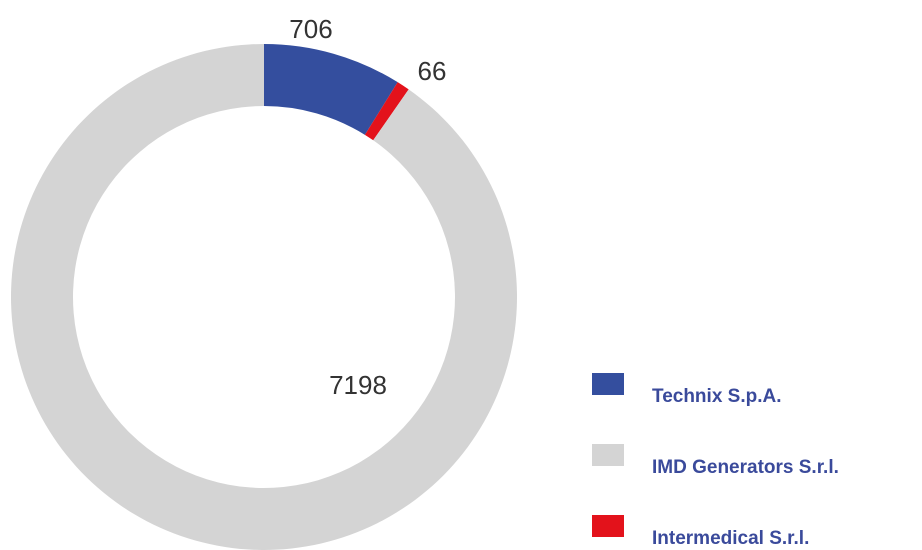 This screenshot has height=550, width=922. Describe the element at coordinates (730, 538) in the screenshot. I see `legend-label: Intermedical S.r.l.` at that location.